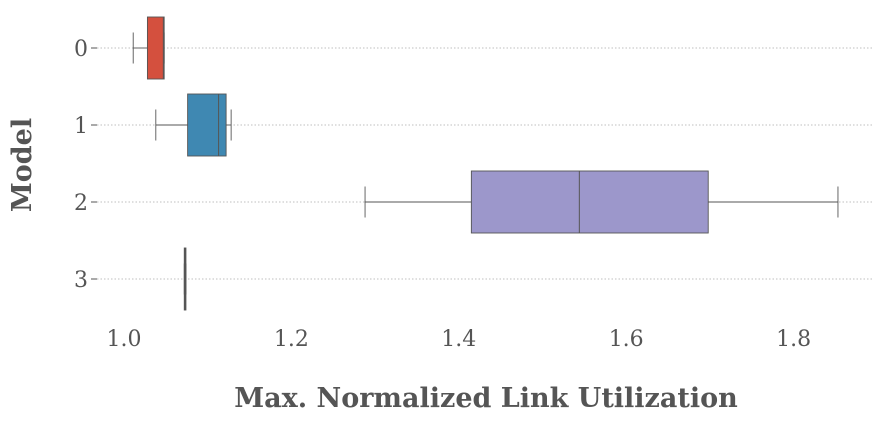  What do you see at coordinates (81, 49) in the screenshot?
I see `y-tick-label: 0` at bounding box center [81, 49].